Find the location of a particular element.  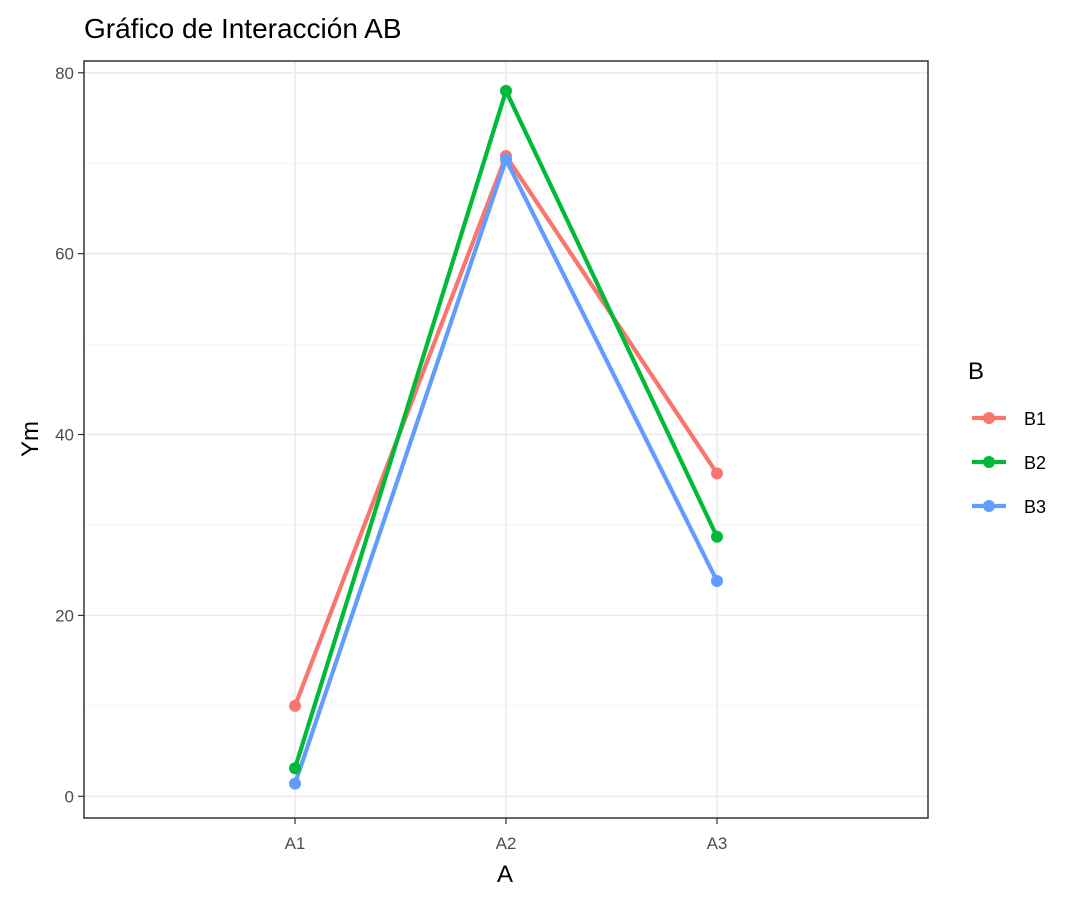

legend: B B1 B2 B3 is located at coordinates (1007, 437).